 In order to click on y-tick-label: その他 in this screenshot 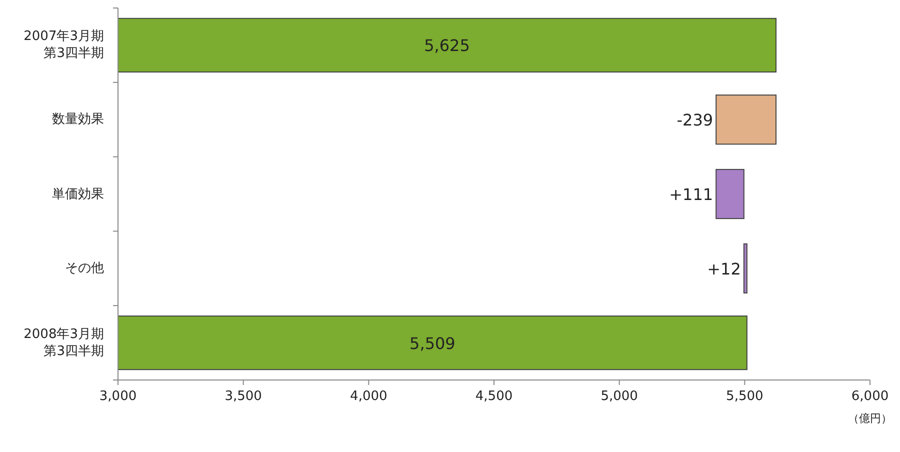, I will do `click(84, 268)`.